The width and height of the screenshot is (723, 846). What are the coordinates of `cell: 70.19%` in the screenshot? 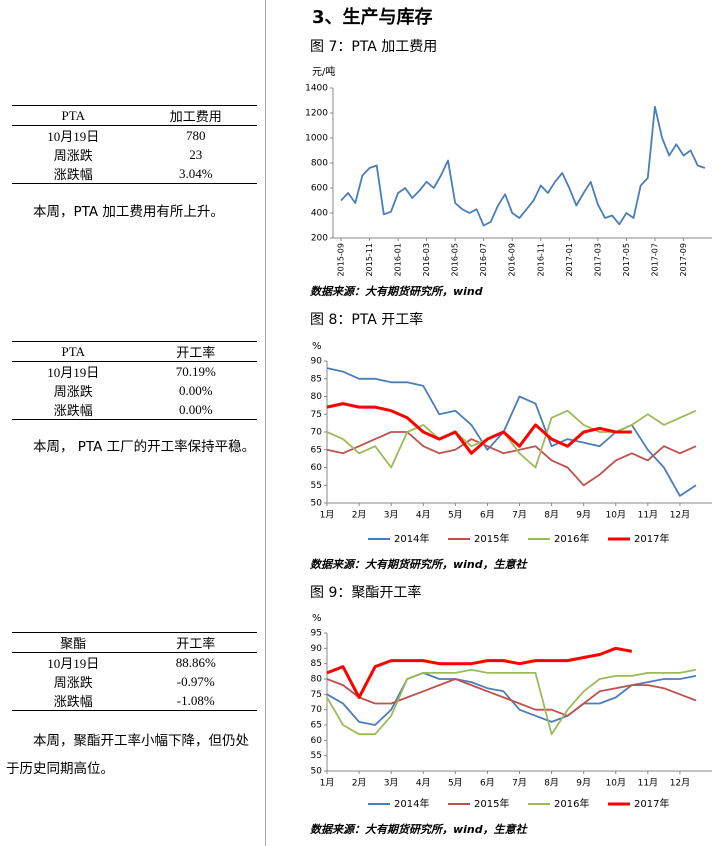 It's located at (195, 371).